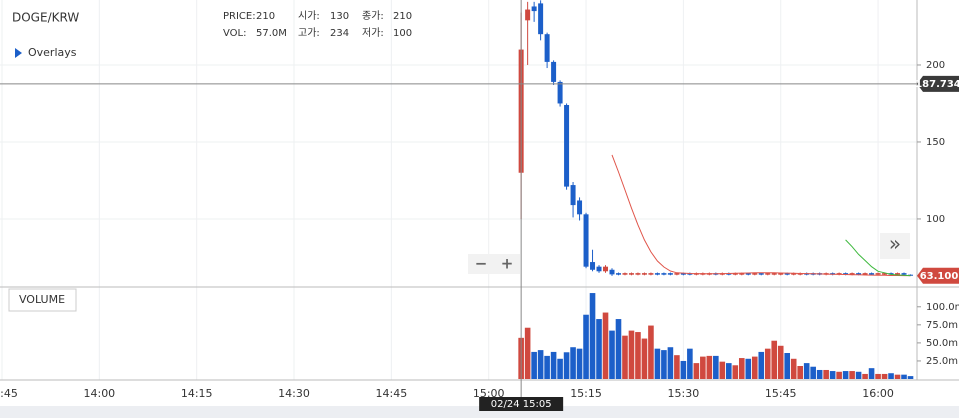 This screenshot has width=959, height=418. I want to click on info-label: 시가:, so click(309, 16).